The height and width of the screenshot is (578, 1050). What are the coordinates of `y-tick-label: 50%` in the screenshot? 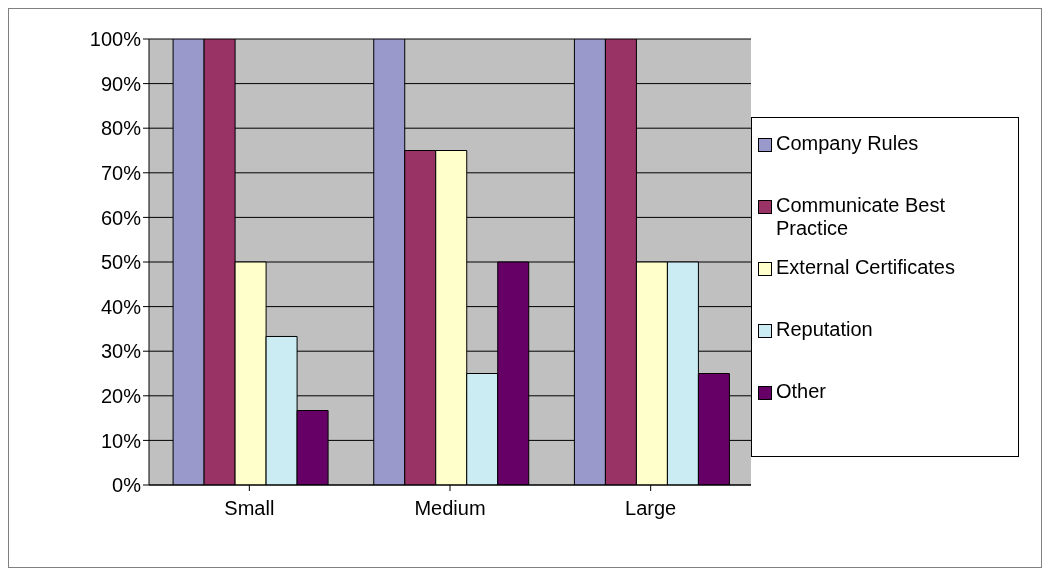 It's located at (121, 262).